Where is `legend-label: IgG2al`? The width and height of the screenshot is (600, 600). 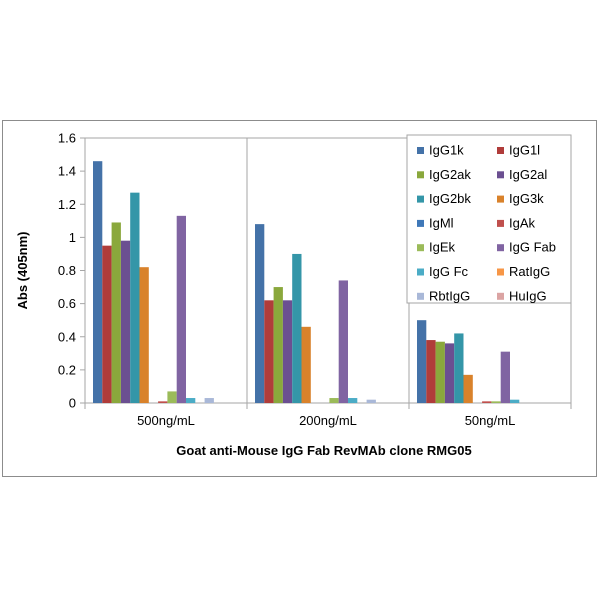
legend-label: IgG2al is located at coordinates (528, 174).